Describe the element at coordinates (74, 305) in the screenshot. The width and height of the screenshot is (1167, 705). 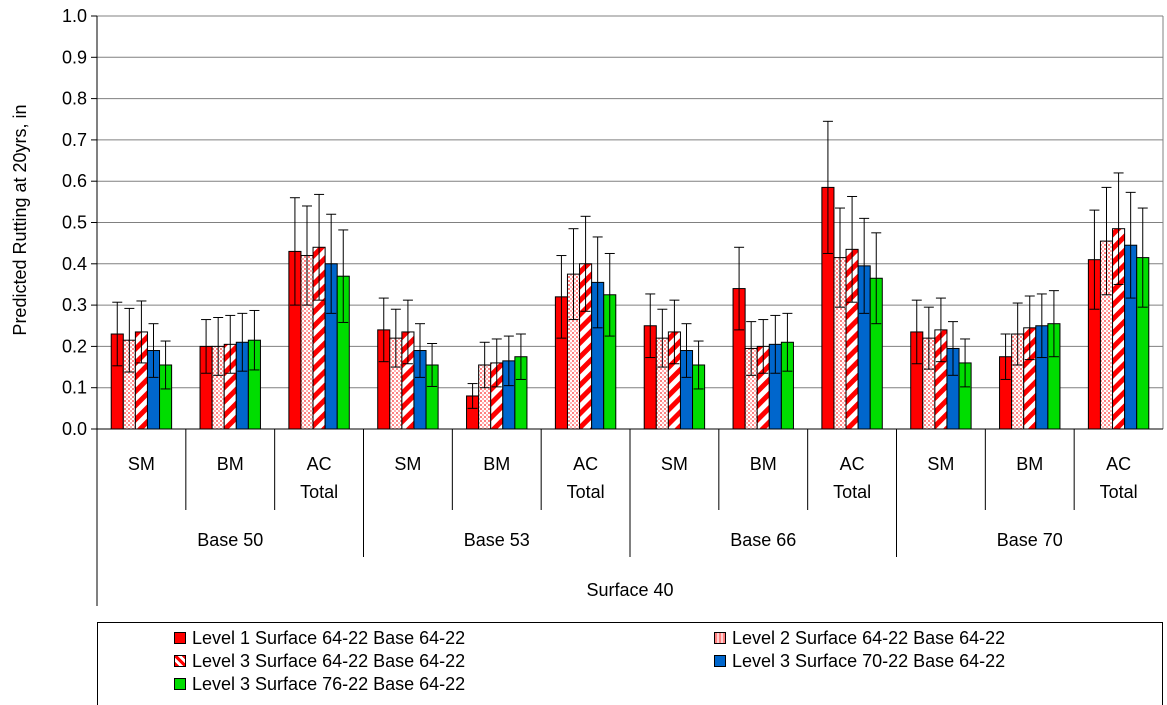
I see `y-tick-label: 0.3` at that location.